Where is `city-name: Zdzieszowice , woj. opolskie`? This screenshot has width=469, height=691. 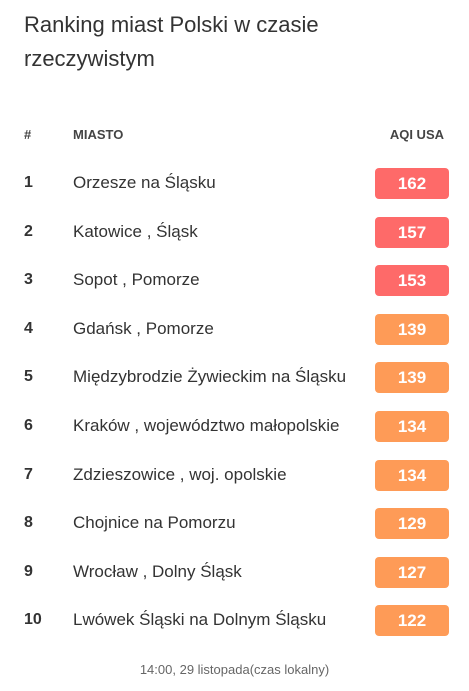 city-name: Zdzieszowice , woj. opolskie is located at coordinates (180, 474).